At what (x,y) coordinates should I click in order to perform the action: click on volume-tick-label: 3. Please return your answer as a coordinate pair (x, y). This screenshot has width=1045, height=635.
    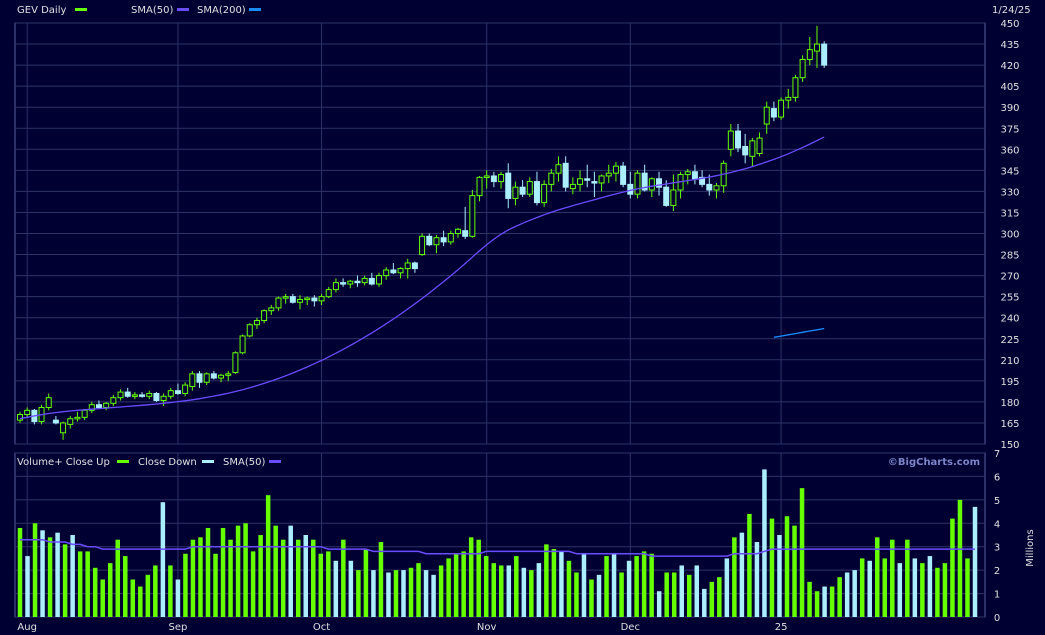
    Looking at the image, I should click on (997, 548).